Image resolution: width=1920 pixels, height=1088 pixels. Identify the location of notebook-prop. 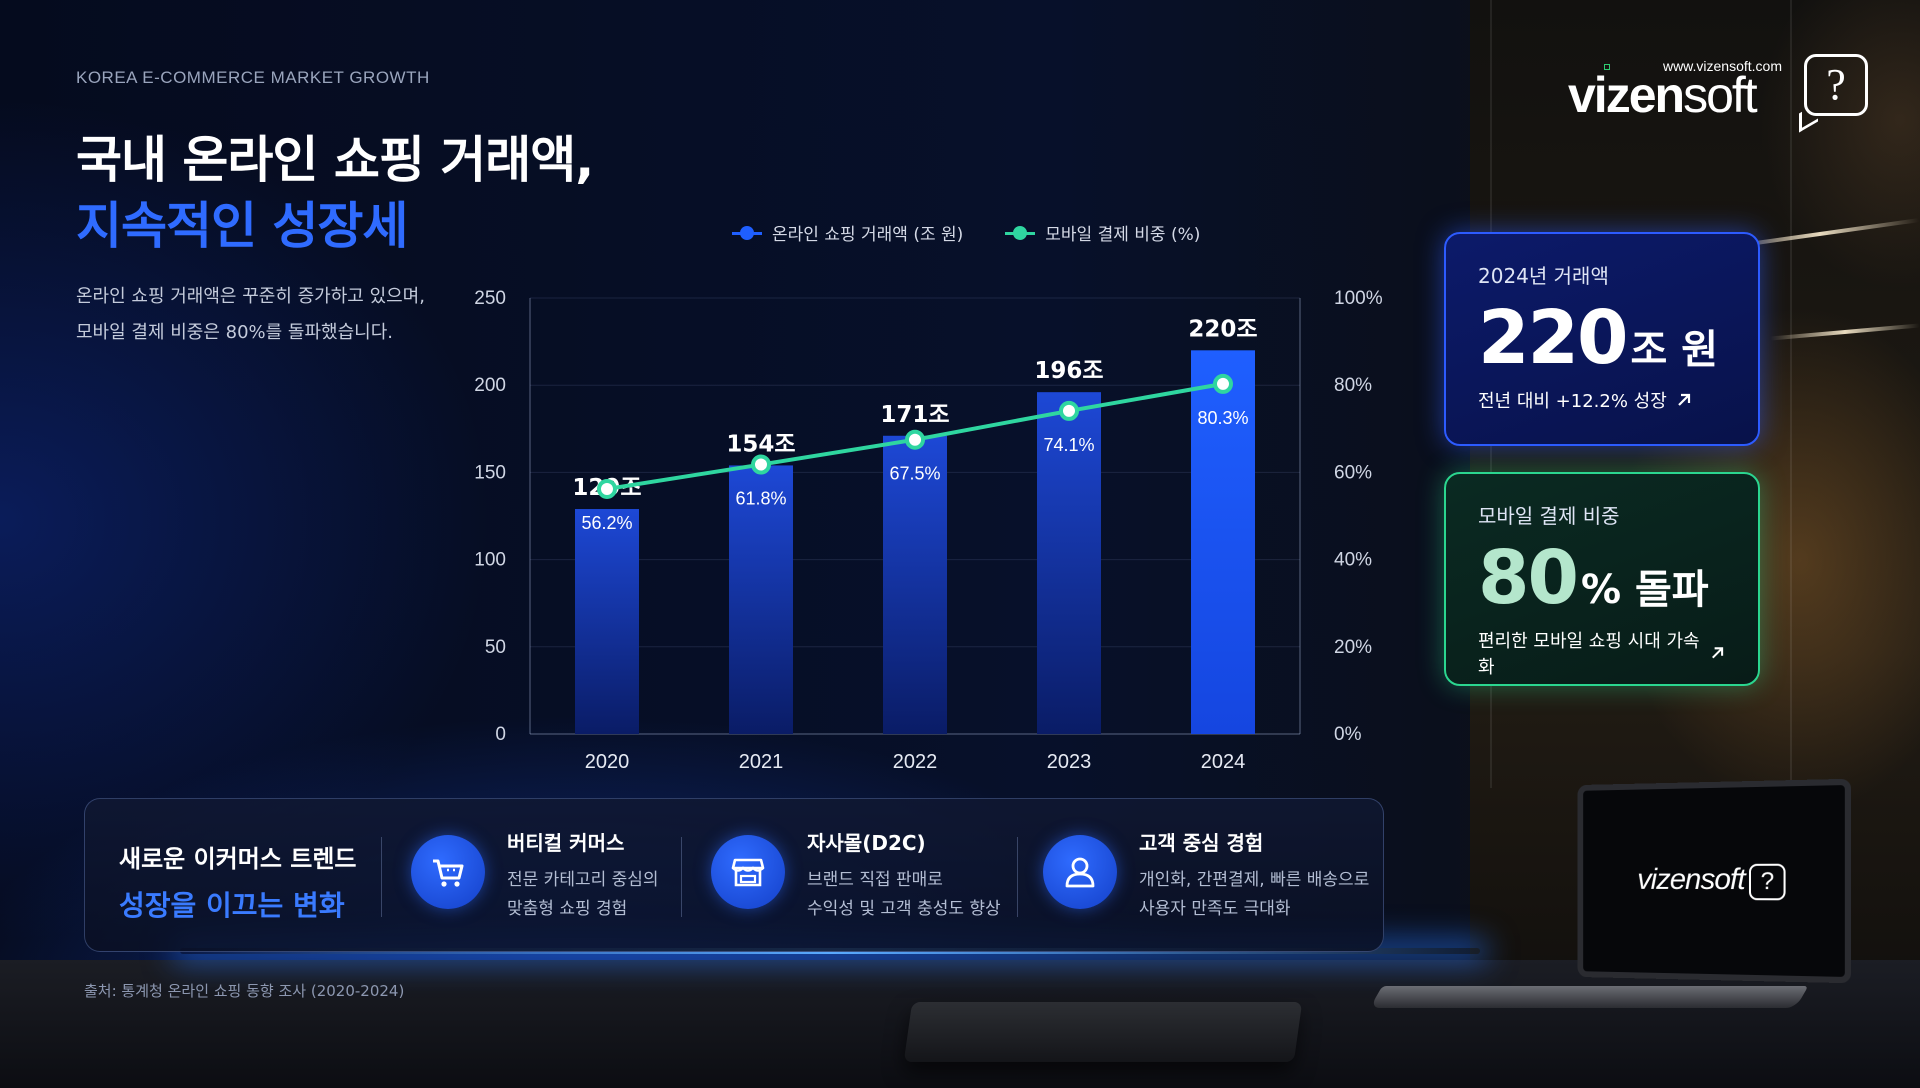
(1103, 1032).